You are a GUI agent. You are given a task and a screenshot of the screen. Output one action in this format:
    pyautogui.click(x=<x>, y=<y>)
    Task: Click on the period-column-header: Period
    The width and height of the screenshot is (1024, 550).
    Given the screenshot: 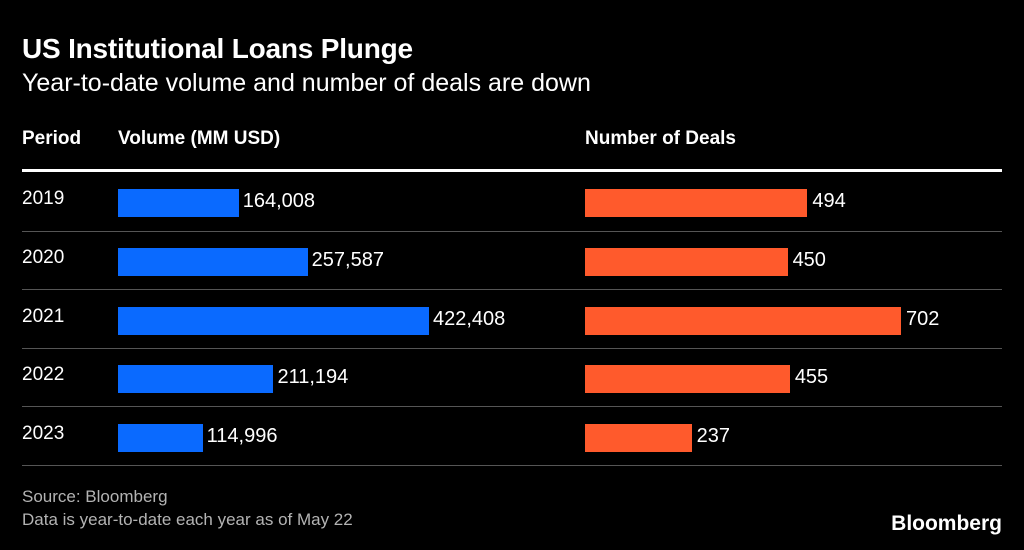 What is the action you would take?
    pyautogui.click(x=52, y=138)
    